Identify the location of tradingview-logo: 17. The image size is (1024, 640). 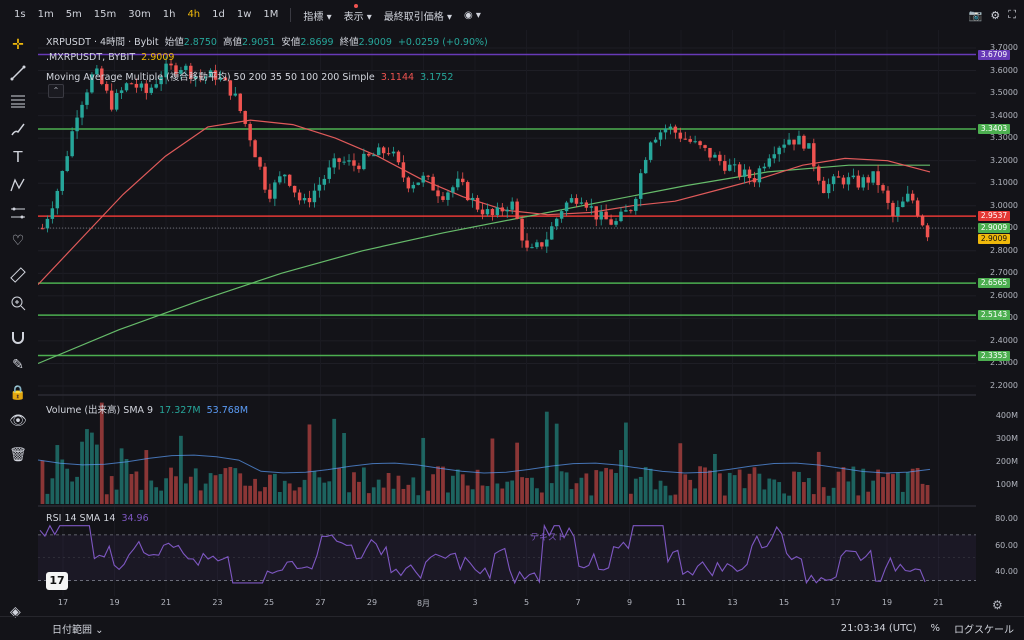
(57, 581).